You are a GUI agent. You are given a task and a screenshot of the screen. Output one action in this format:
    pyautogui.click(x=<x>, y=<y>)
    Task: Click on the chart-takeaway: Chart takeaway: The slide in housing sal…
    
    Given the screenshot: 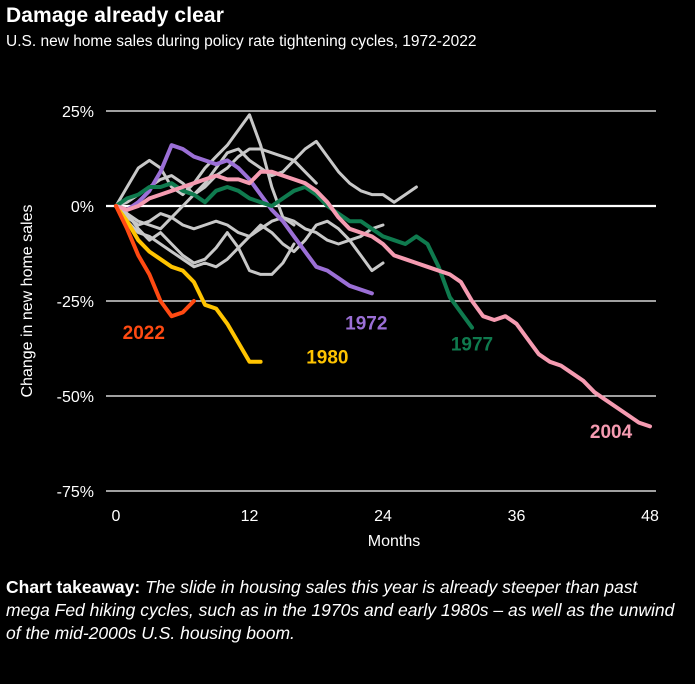 What is the action you would take?
    pyautogui.click(x=344, y=610)
    